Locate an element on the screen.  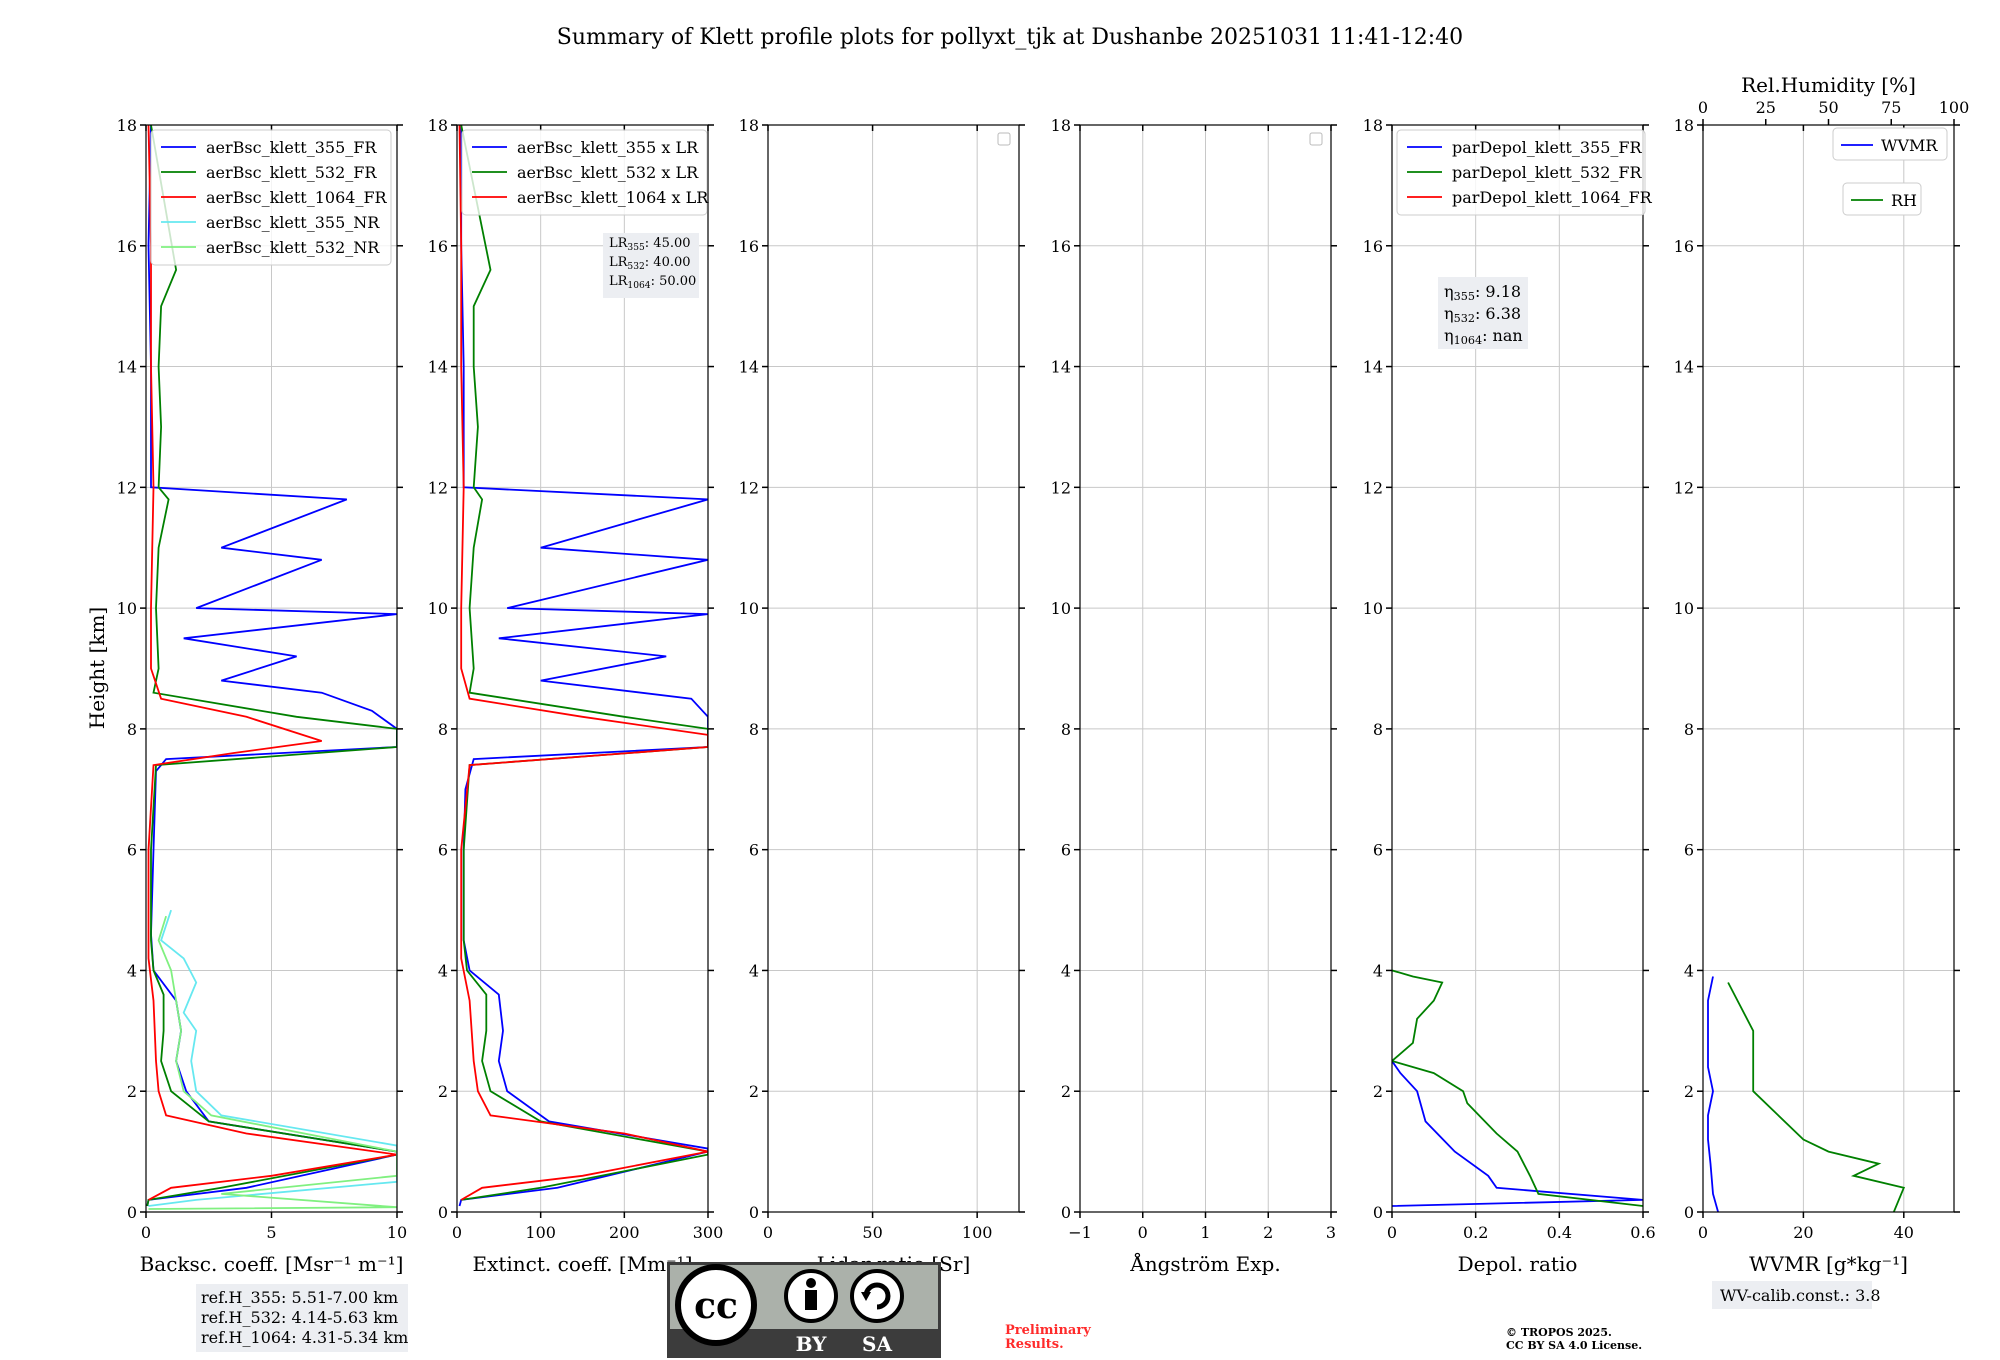
top-x-tick-label: 100 is located at coordinates (1954, 107).